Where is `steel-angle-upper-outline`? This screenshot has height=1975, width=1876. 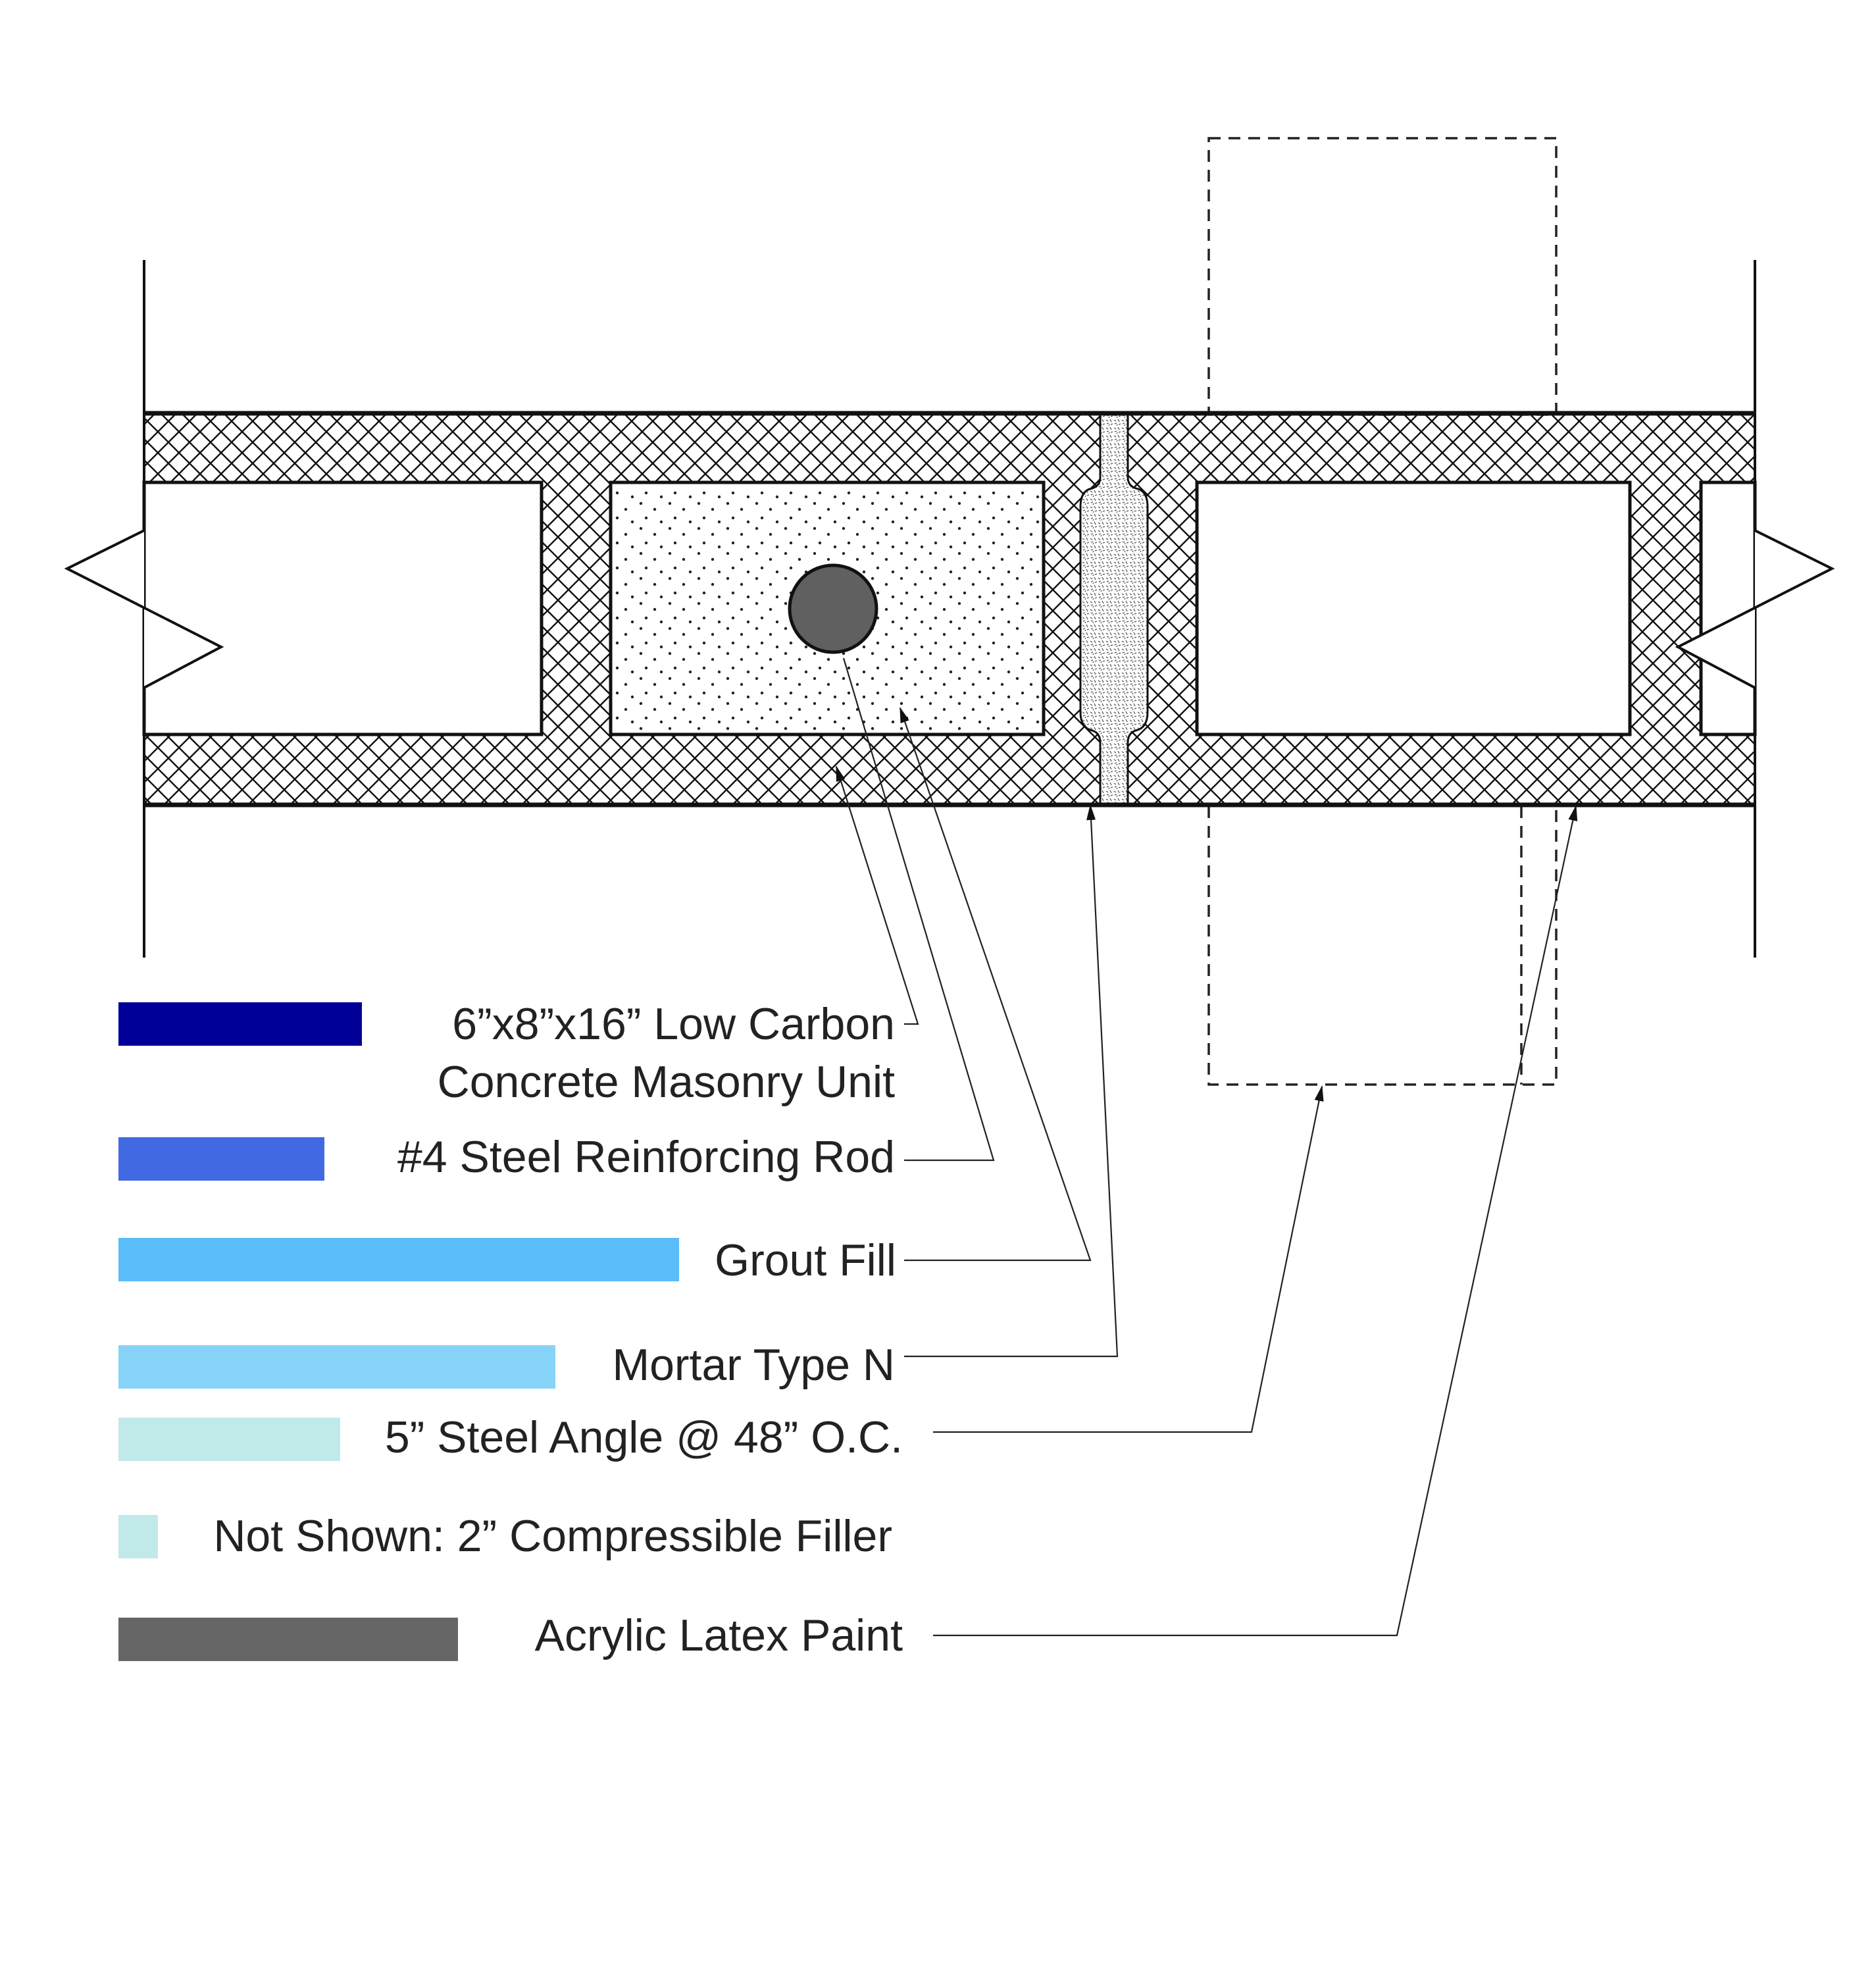
steel-angle-upper-outline is located at coordinates (1383, 277).